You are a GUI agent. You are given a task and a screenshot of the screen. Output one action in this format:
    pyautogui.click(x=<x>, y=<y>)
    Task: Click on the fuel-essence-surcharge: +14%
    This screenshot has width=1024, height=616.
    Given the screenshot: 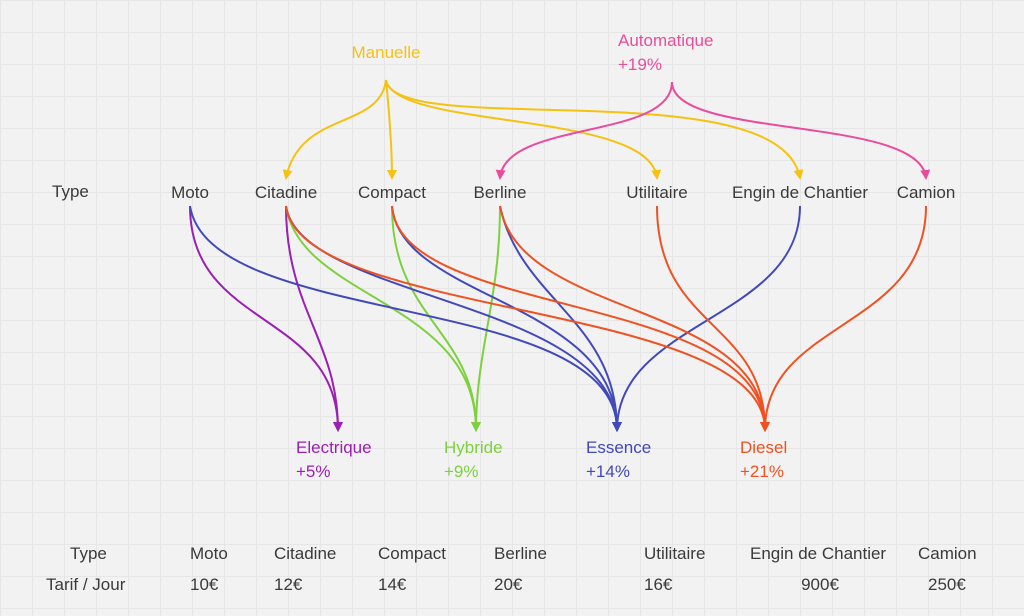 What is the action you would take?
    pyautogui.click(x=608, y=471)
    